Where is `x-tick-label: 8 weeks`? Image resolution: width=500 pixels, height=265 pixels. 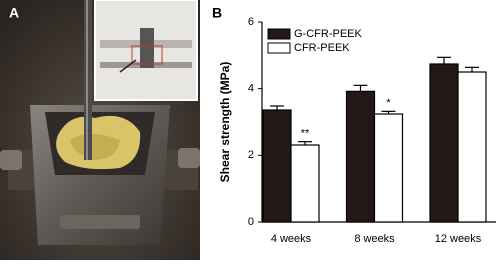 x-tick-label: 8 weeks is located at coordinates (374, 239).